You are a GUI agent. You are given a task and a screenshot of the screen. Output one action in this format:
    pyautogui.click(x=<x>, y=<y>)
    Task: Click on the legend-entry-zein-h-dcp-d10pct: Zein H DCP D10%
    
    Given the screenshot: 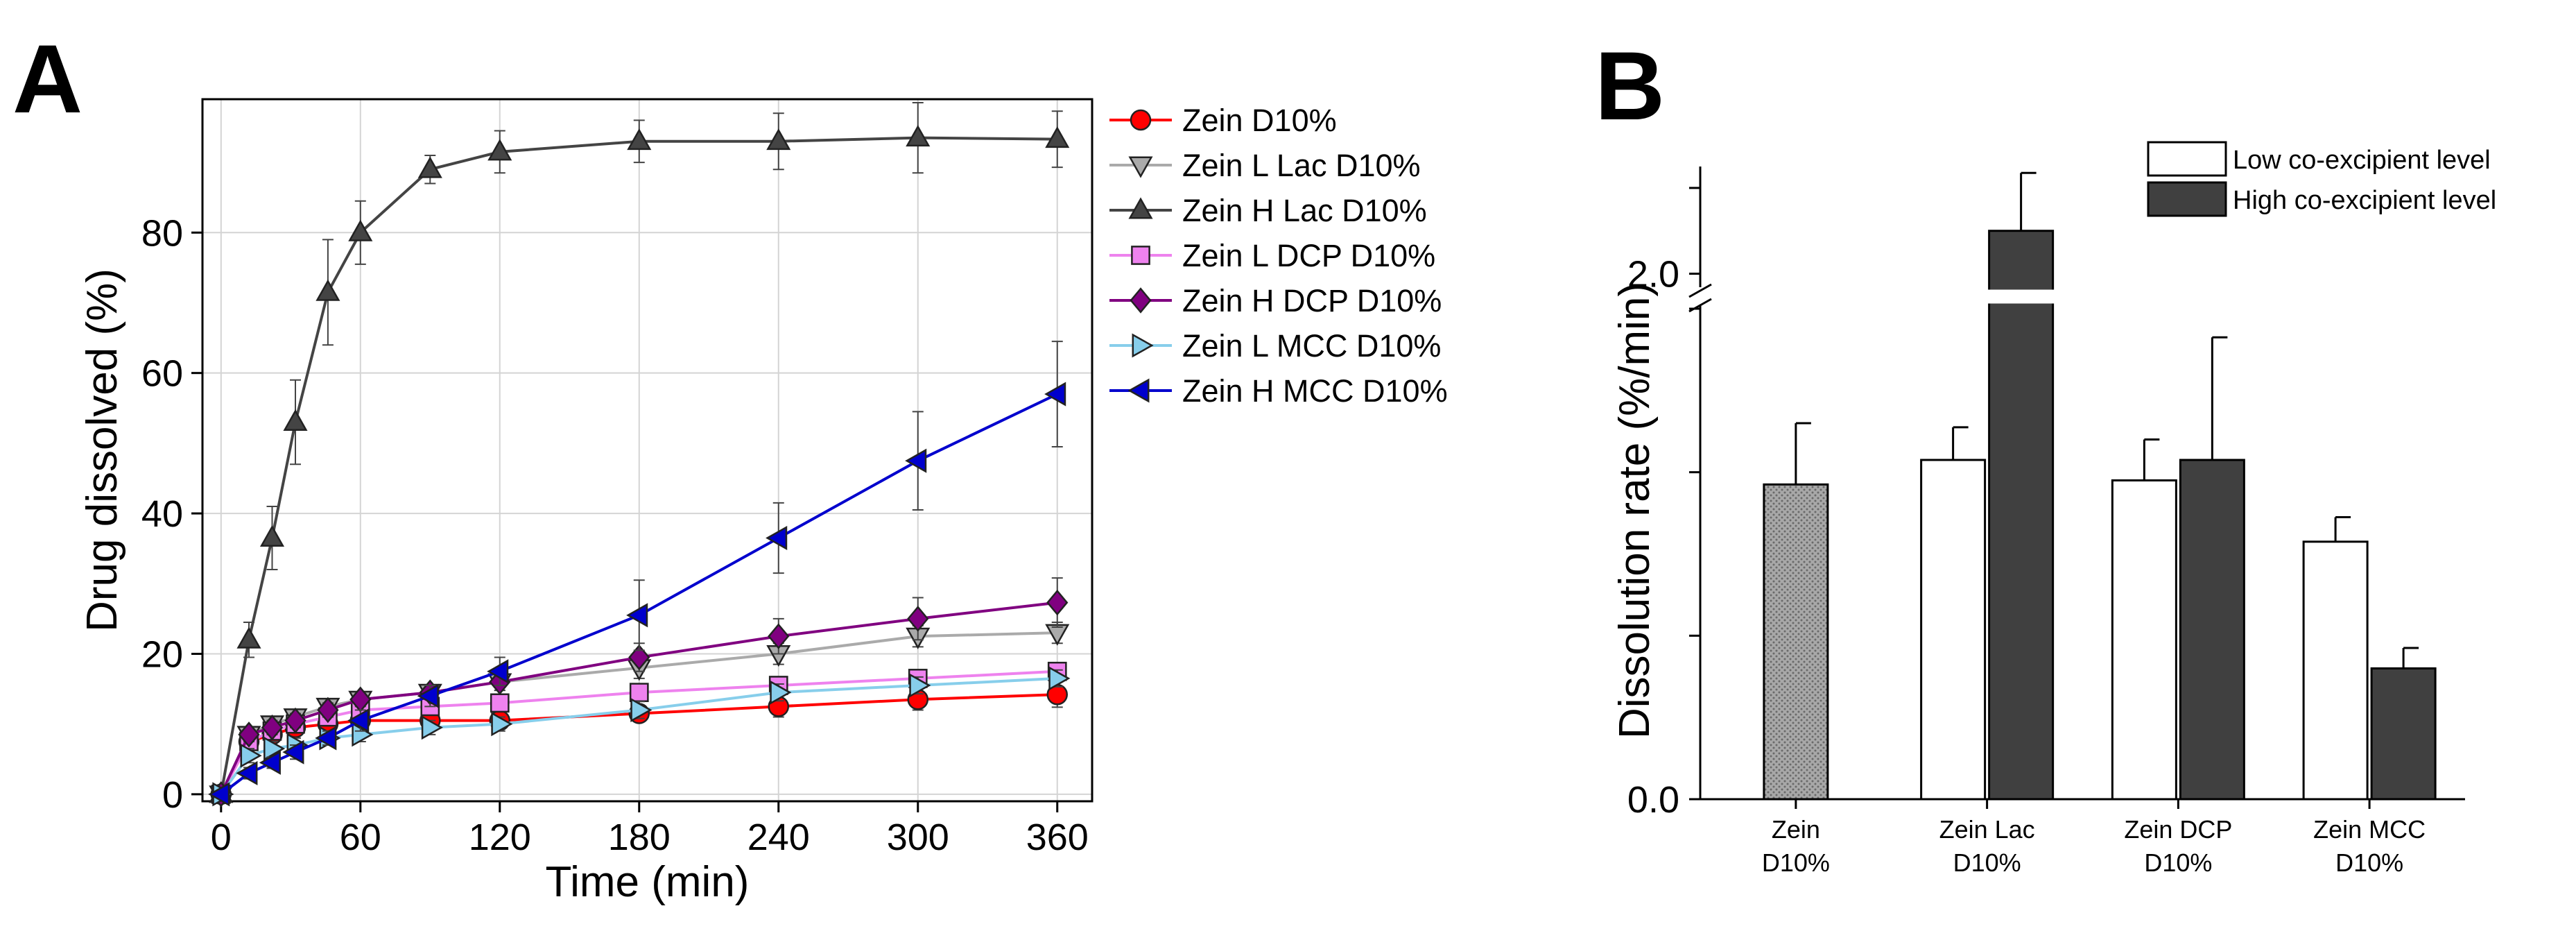 What is the action you would take?
    pyautogui.click(x=1275, y=300)
    